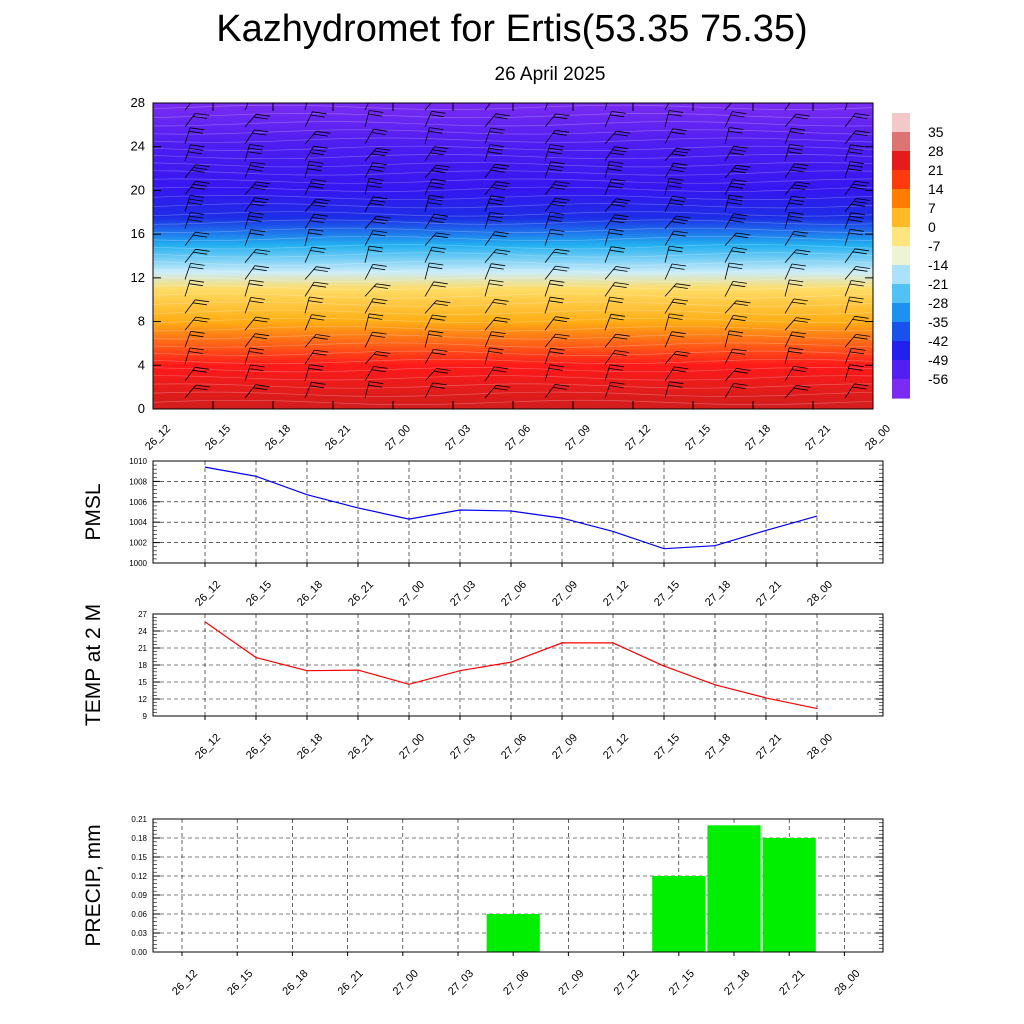  Describe the element at coordinates (936, 151) in the screenshot. I see `colorbar-label: 28` at that location.